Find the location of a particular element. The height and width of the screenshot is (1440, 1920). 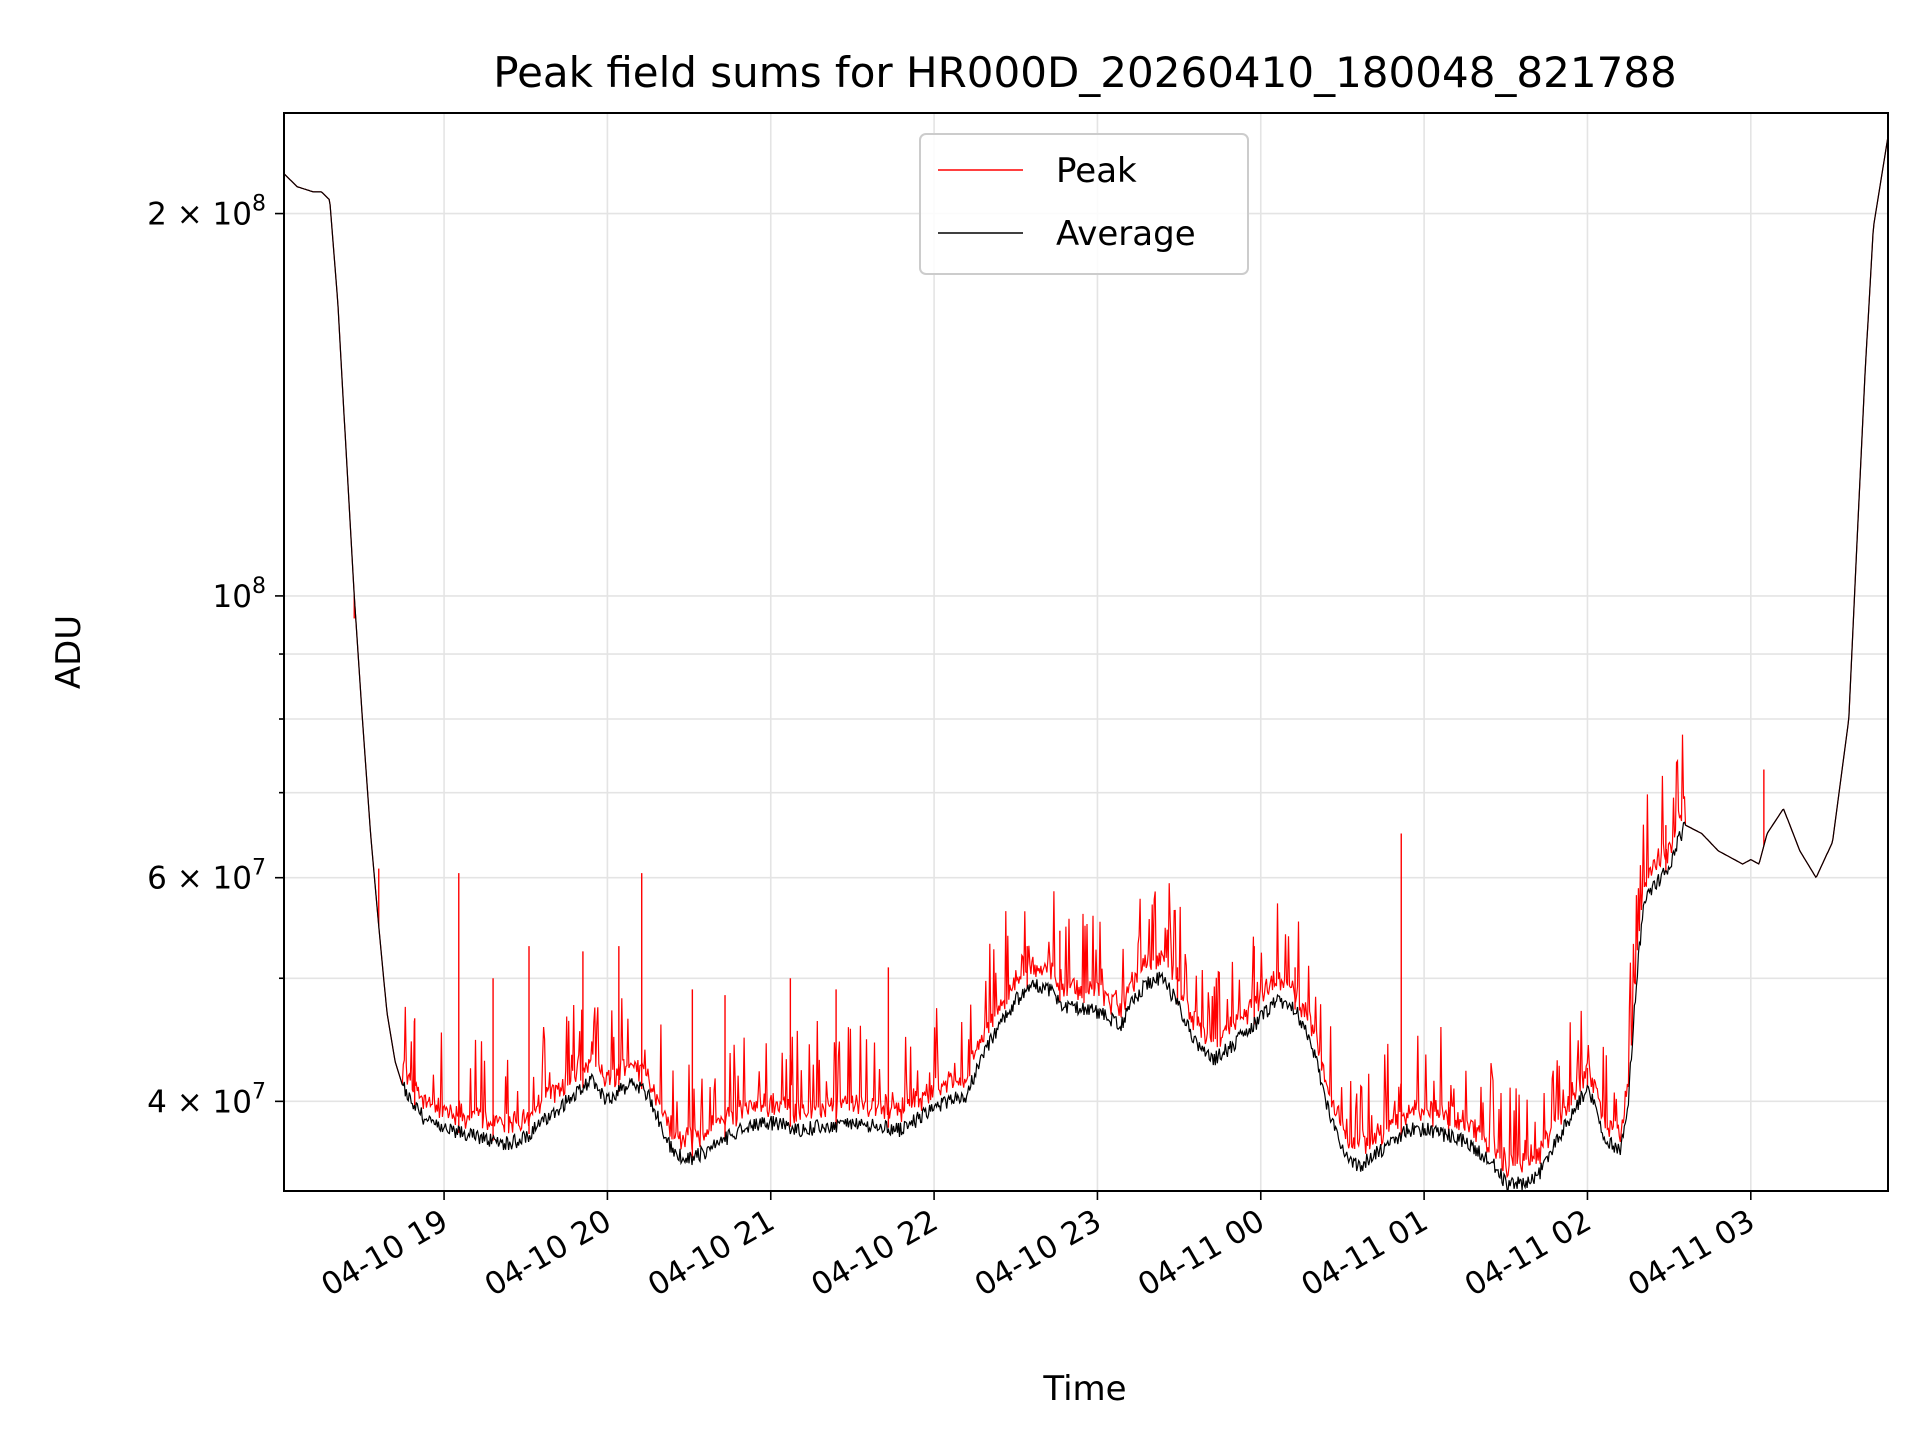

y-tick-label: 2 × 108 is located at coordinates (206, 212).